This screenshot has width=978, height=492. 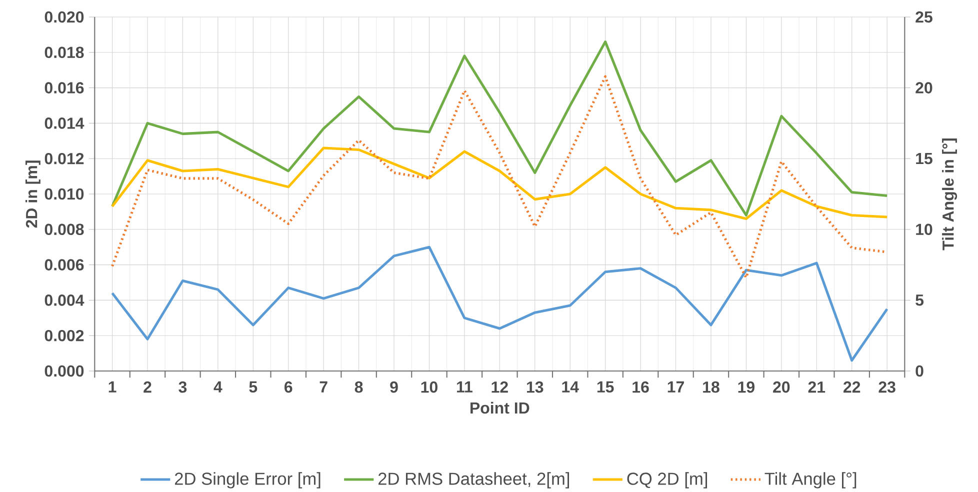 What do you see at coordinates (64, 230) in the screenshot?
I see `y-tick-label: 0.008` at bounding box center [64, 230].